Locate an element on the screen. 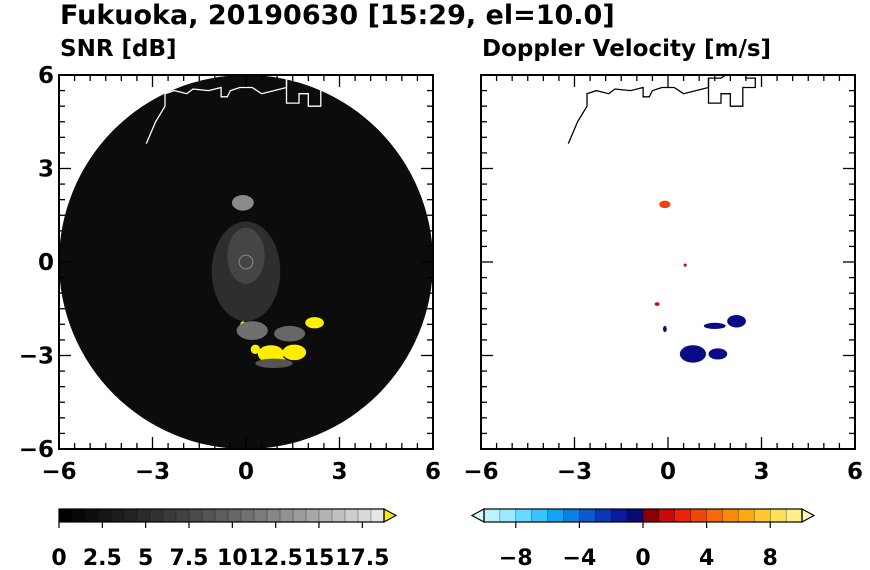 The height and width of the screenshot is (570, 870). snr-xtick-label: −3 is located at coordinates (152, 472).